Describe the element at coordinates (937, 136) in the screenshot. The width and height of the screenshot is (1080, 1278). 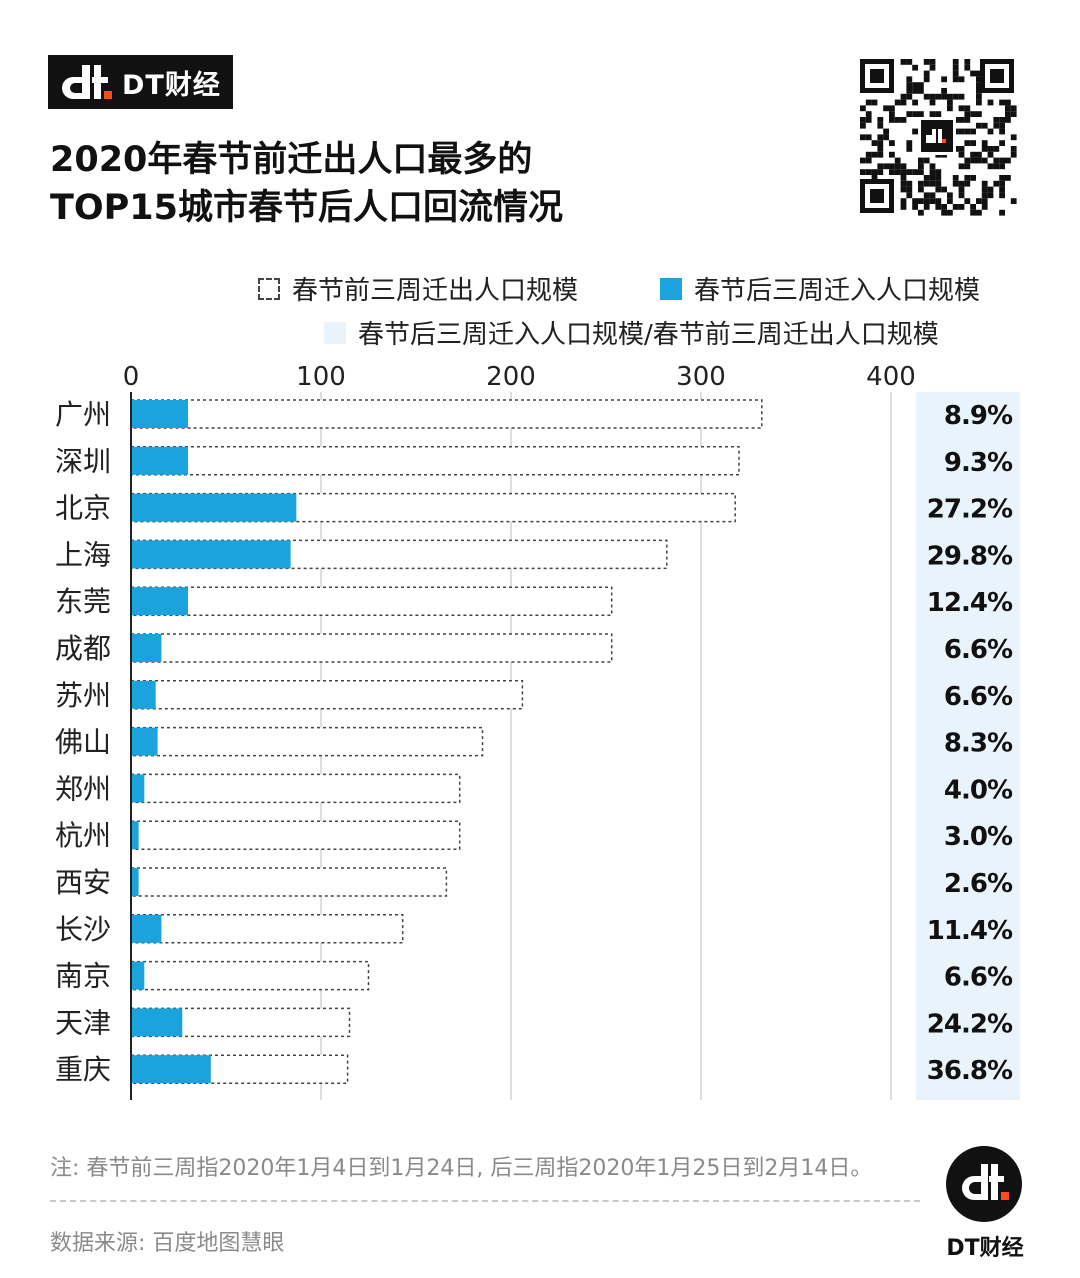
I see `qr-code-icon` at that location.